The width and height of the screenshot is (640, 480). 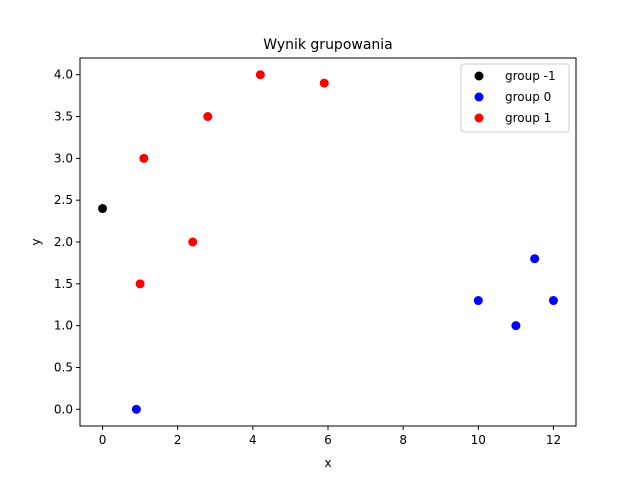 I want to click on legend: group -1 group 0 group 1, so click(x=515, y=98).